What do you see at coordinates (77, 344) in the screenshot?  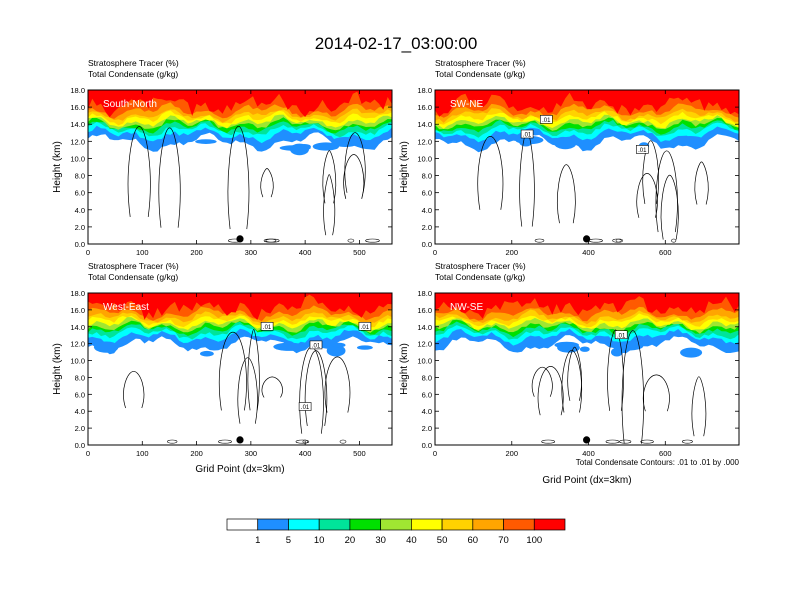 I see `y-tick-label: 12.0` at bounding box center [77, 344].